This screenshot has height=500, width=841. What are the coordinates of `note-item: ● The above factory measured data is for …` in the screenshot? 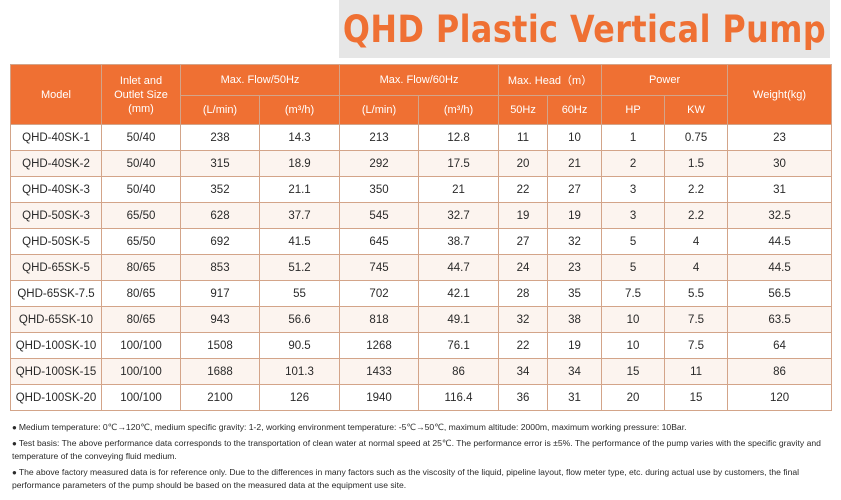 It's located at (421, 479).